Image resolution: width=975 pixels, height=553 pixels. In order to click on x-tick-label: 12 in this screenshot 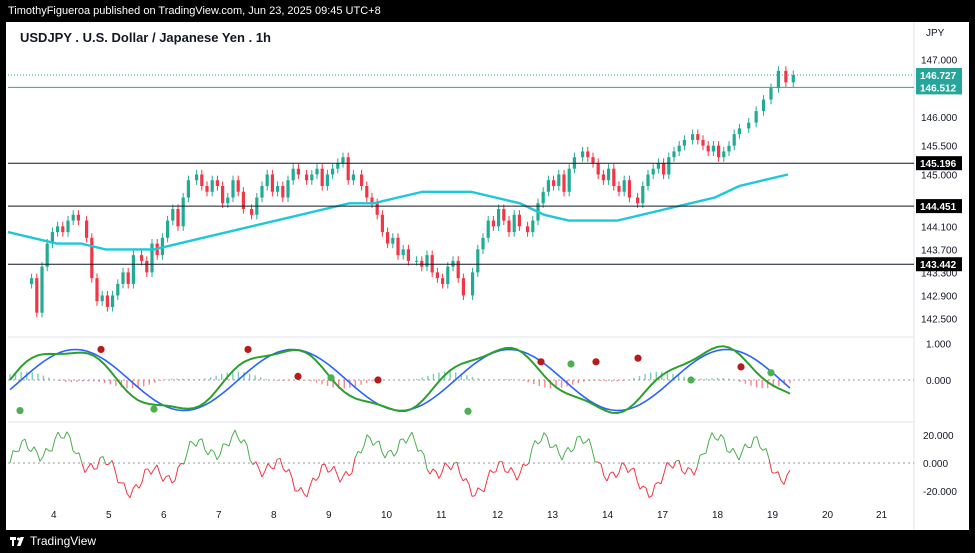, I will do `click(498, 515)`.